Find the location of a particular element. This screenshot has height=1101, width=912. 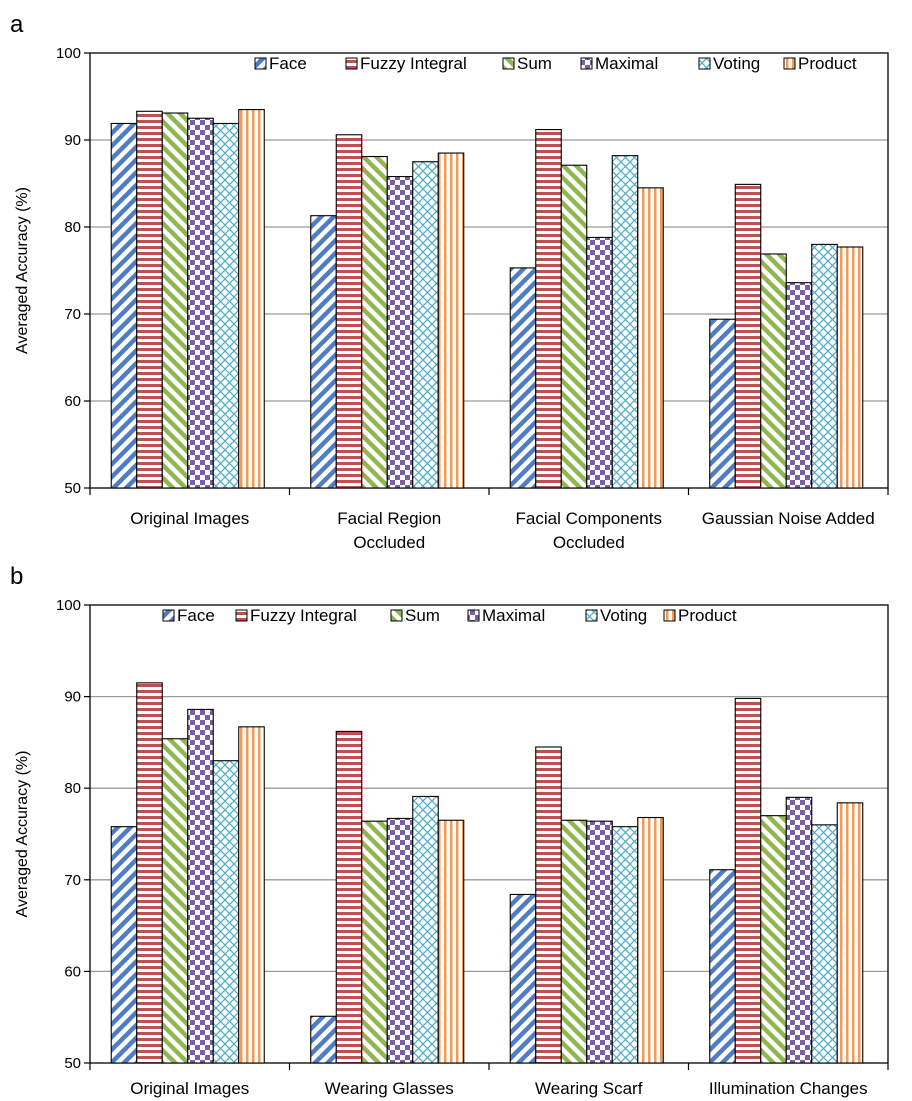

panel-label: a is located at coordinates (17, 24).